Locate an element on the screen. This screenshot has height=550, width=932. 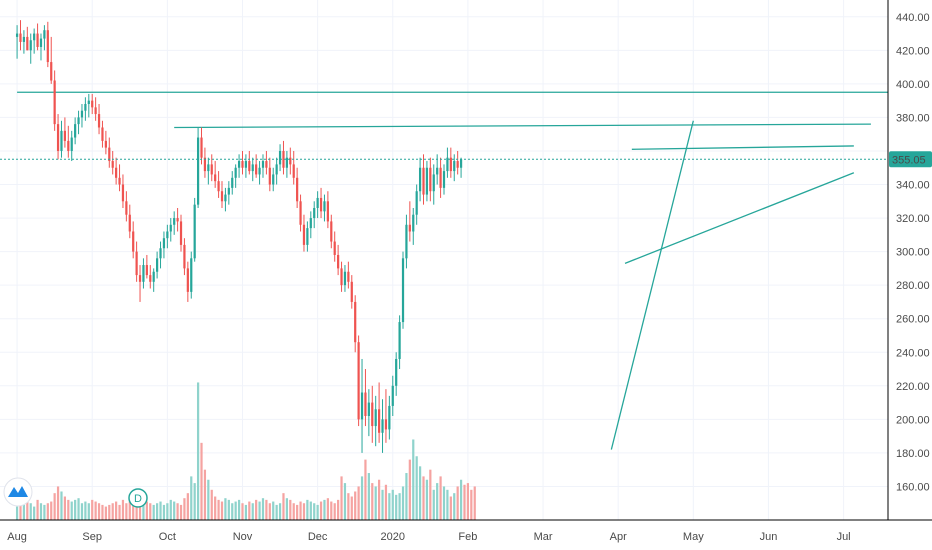
time-axis: Aug Sep Oct Nov Dec 2020 Feb Mar Apr May Jun Jul is located at coordinates (428, 537).